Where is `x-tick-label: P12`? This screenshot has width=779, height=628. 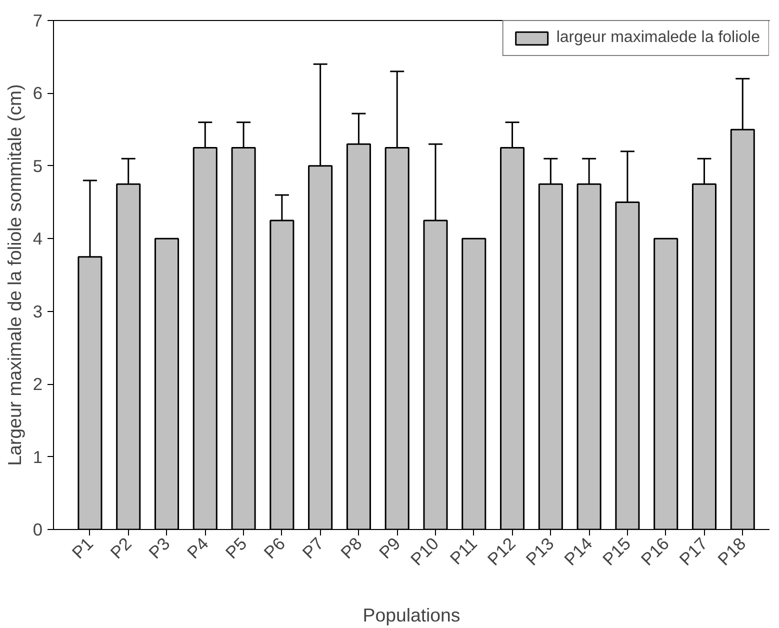
x-tick-label: P12 is located at coordinates (501, 551).